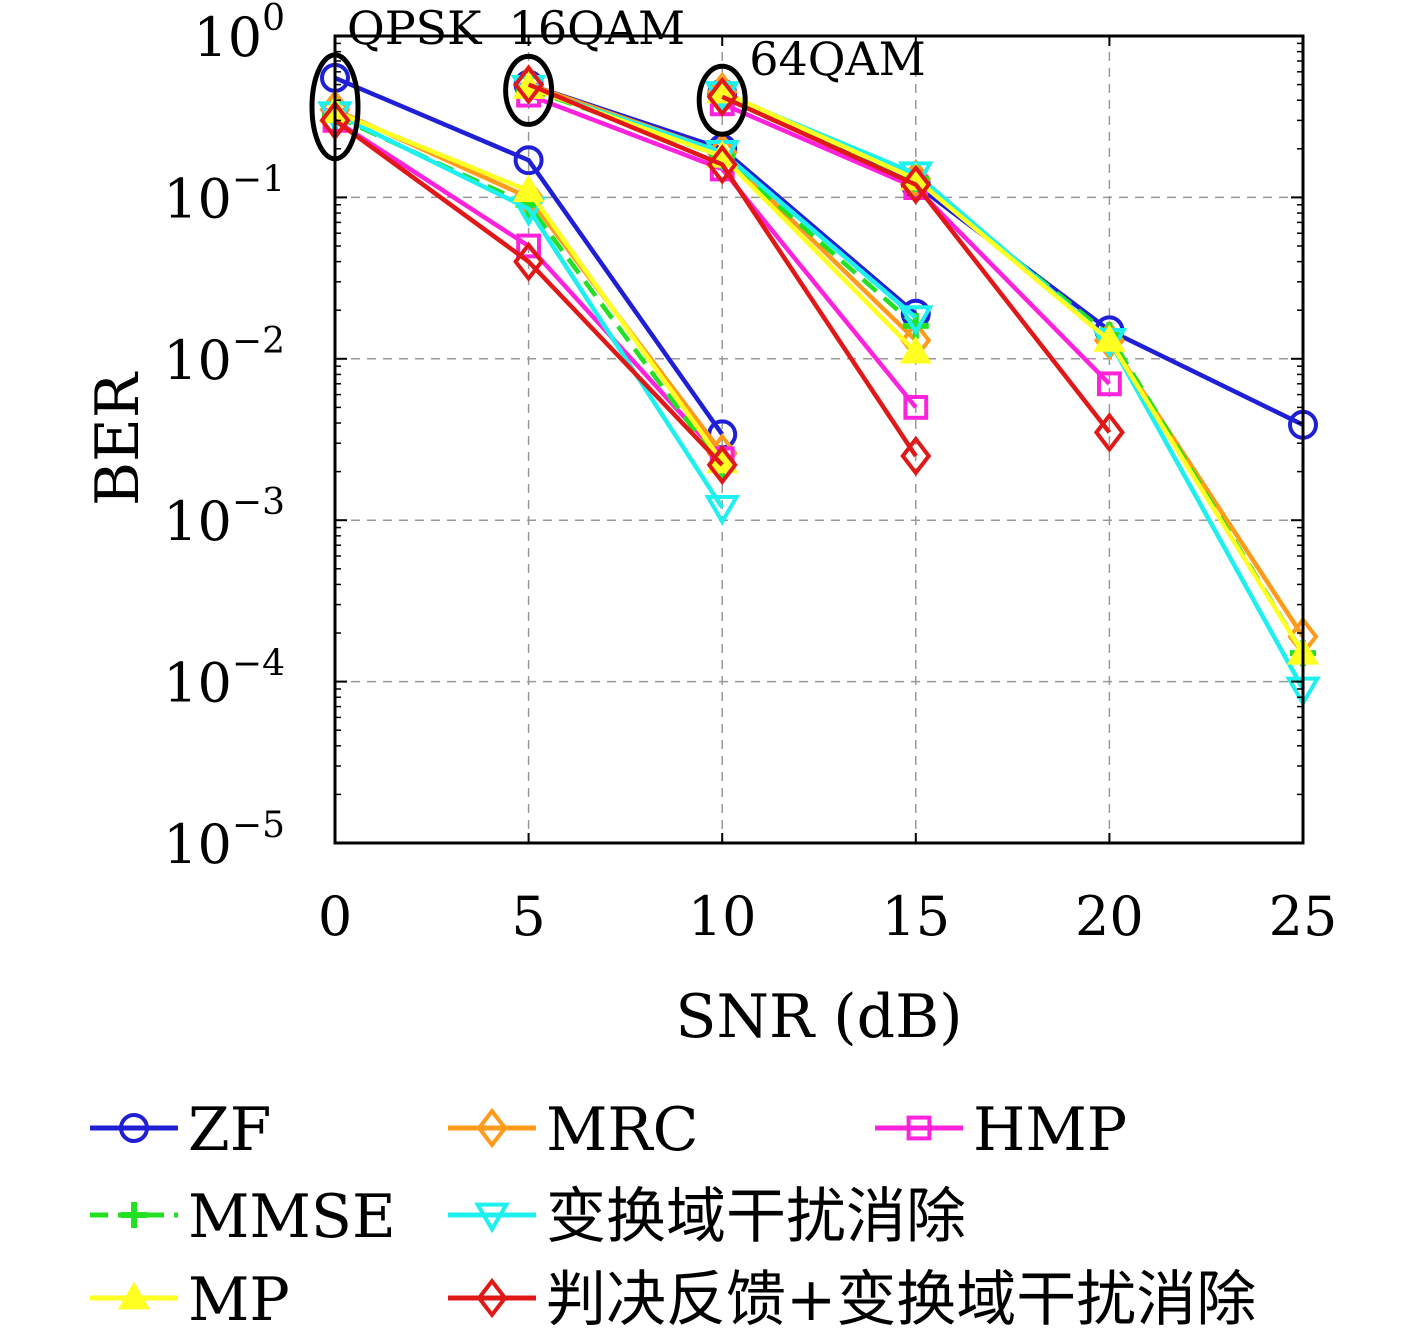 This screenshot has width=1417, height=1342. What do you see at coordinates (1050, 1130) in the screenshot?
I see `legend-label: HMP` at bounding box center [1050, 1130].